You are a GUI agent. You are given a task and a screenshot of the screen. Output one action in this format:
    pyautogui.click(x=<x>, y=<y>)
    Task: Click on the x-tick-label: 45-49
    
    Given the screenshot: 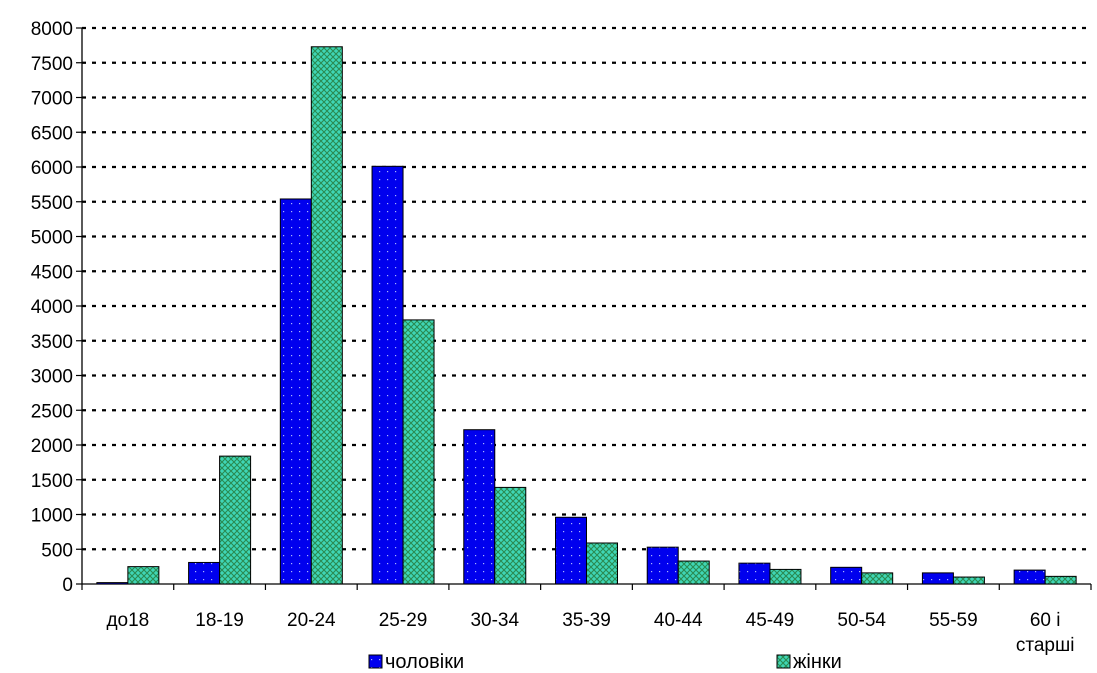 What is the action you would take?
    pyautogui.click(x=770, y=620)
    